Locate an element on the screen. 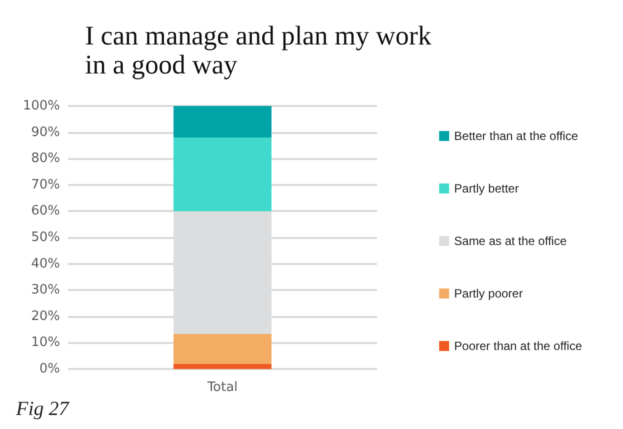 This screenshot has height=429, width=623. legend-label: Partly poorer is located at coordinates (488, 293).